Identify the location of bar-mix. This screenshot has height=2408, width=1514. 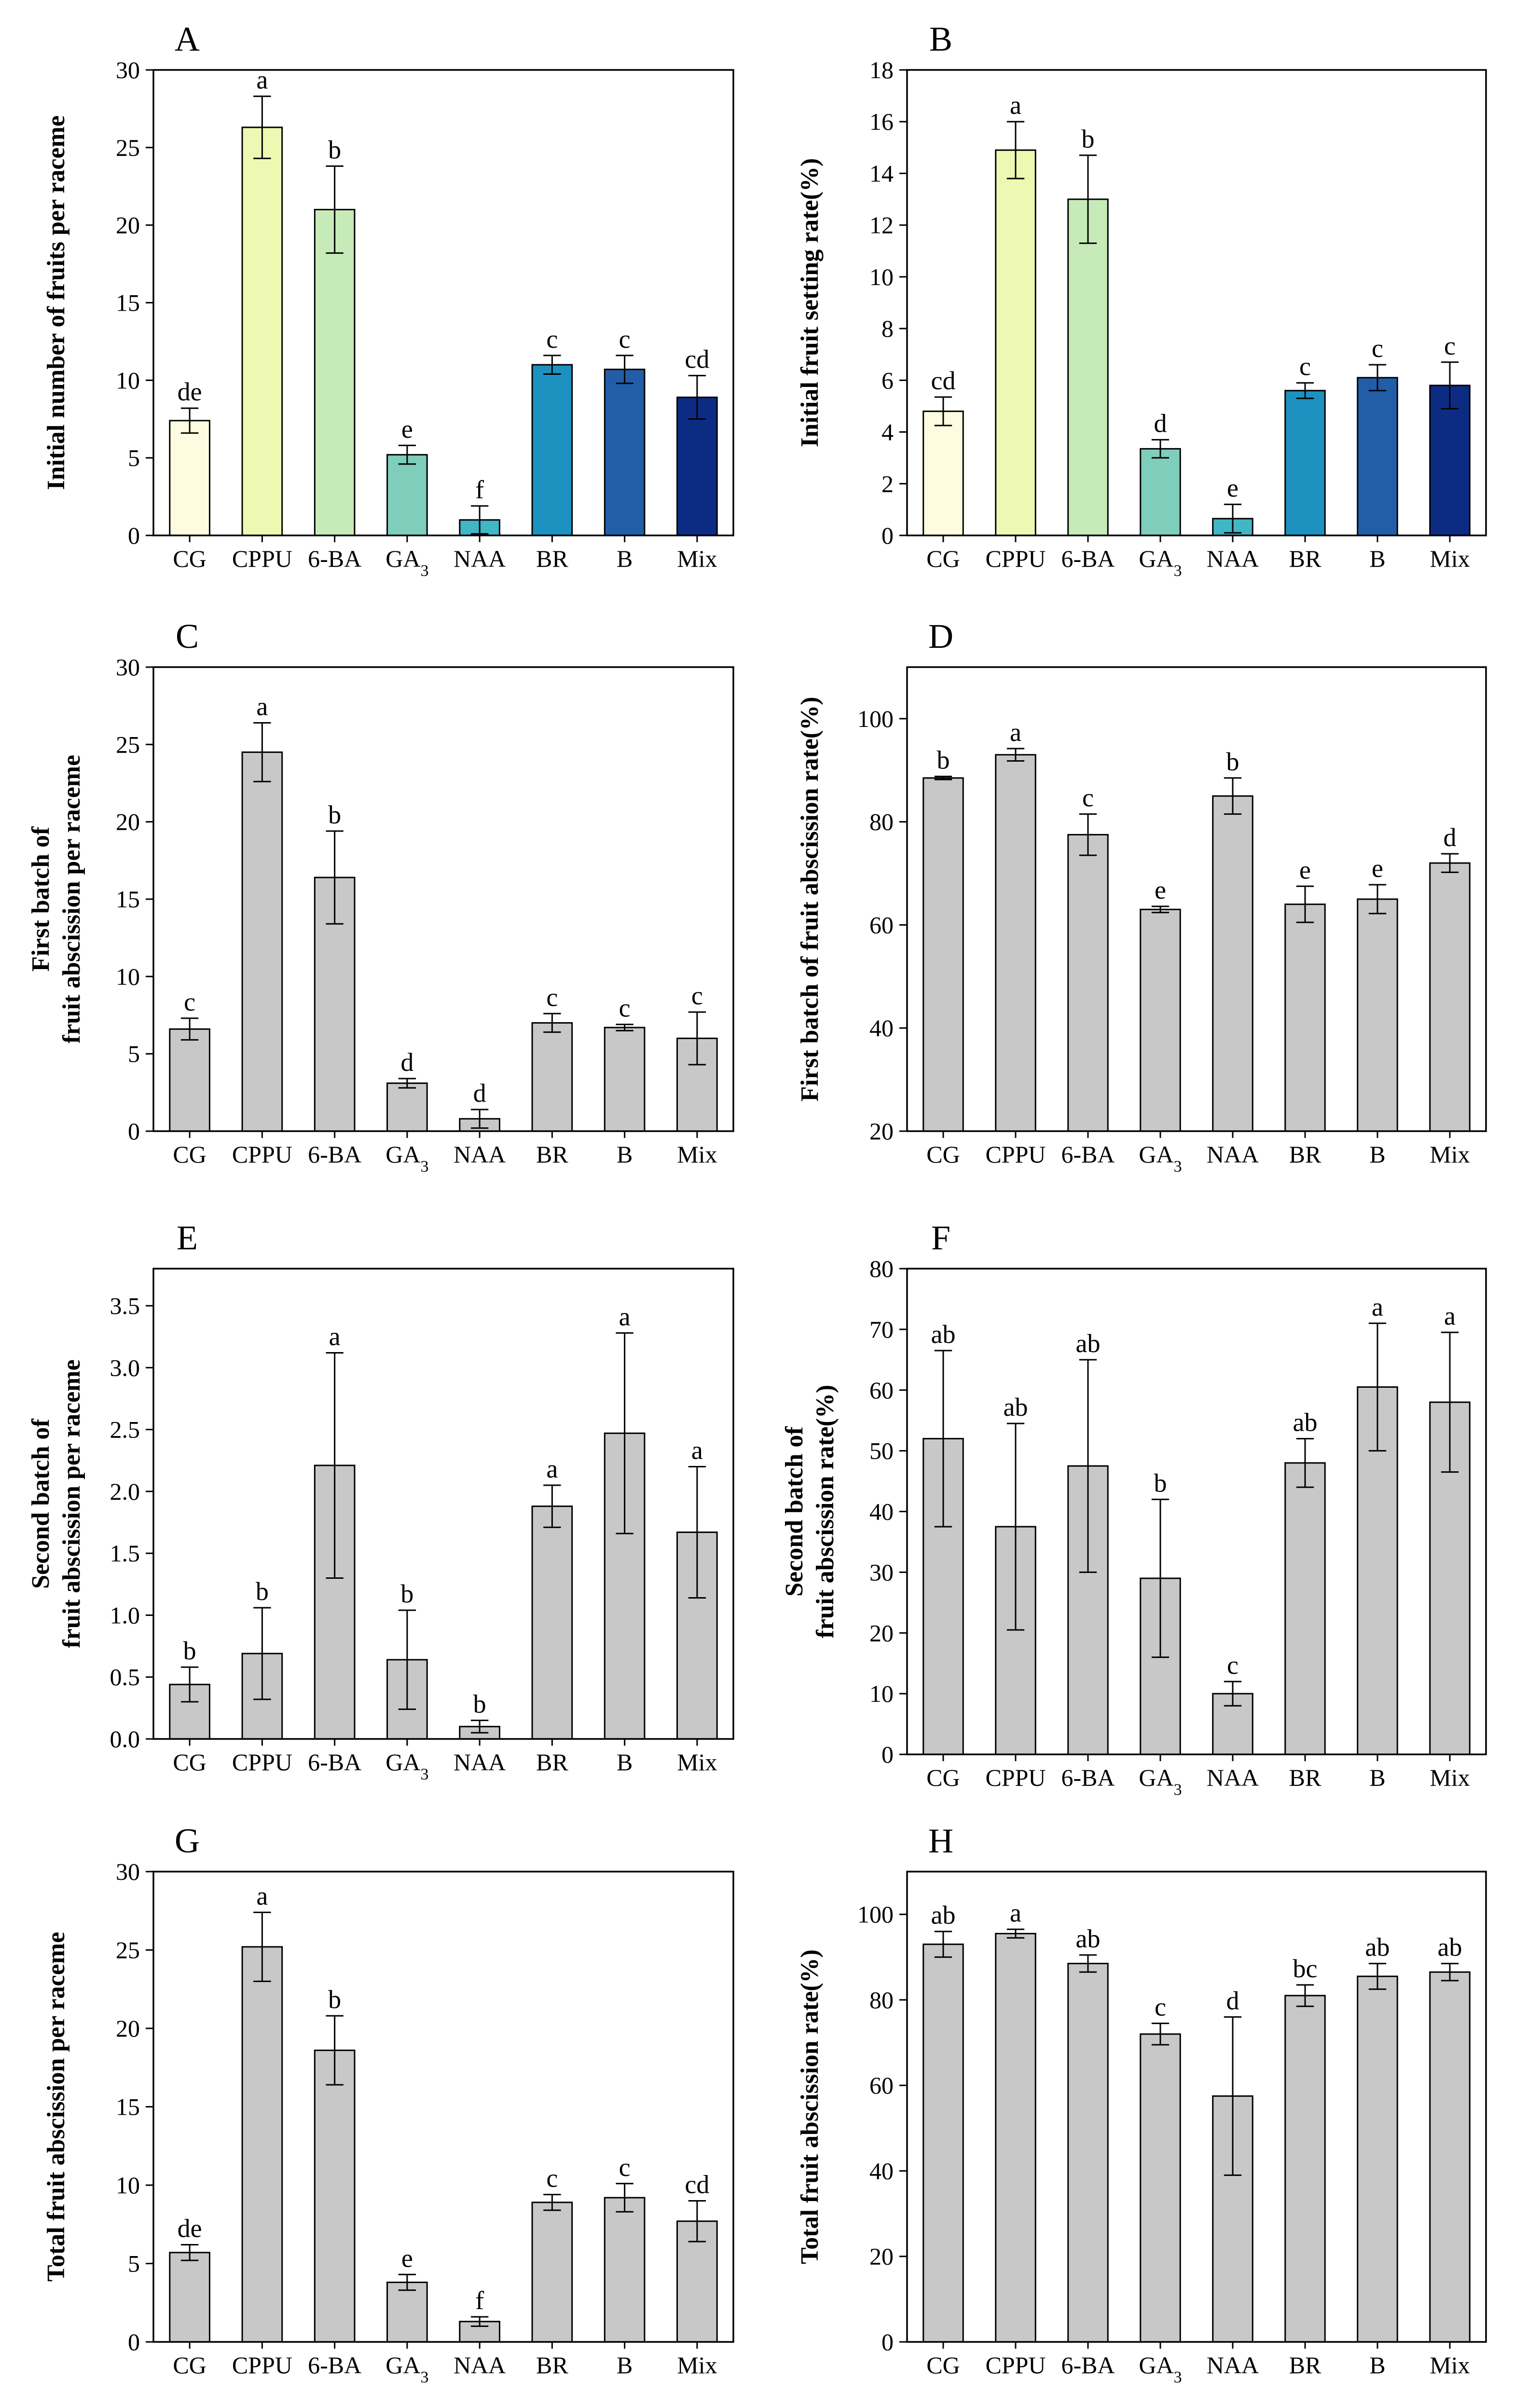
(1450, 997).